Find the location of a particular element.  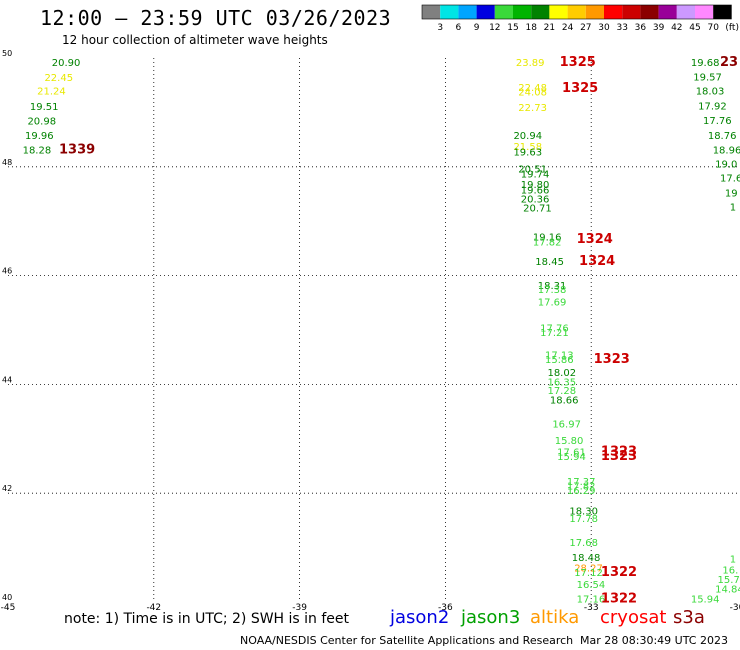

wave-height-label: 22.45 is located at coordinates (58, 78).